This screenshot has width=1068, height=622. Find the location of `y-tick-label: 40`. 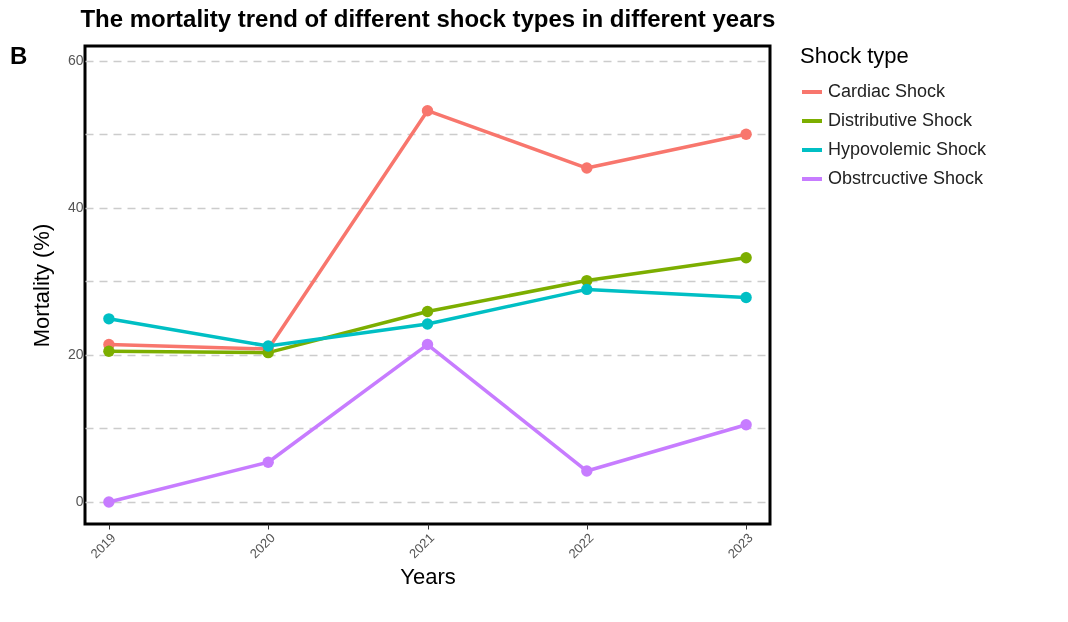

y-tick-label: 40 is located at coordinates (75, 207).